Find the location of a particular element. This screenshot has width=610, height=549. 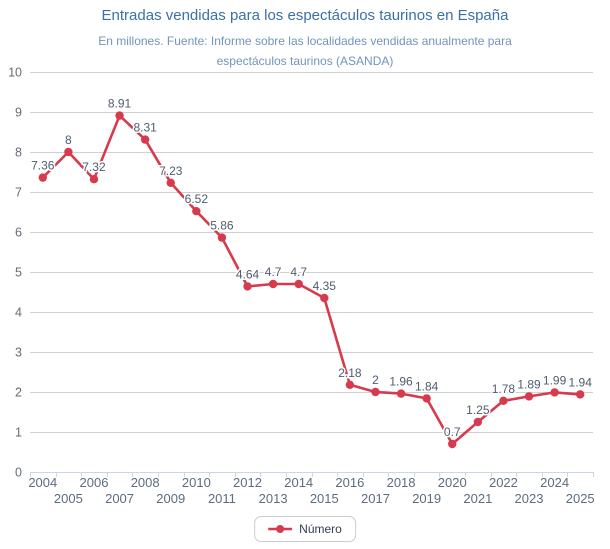

svg-text: 1.96 is located at coordinates (401, 382).